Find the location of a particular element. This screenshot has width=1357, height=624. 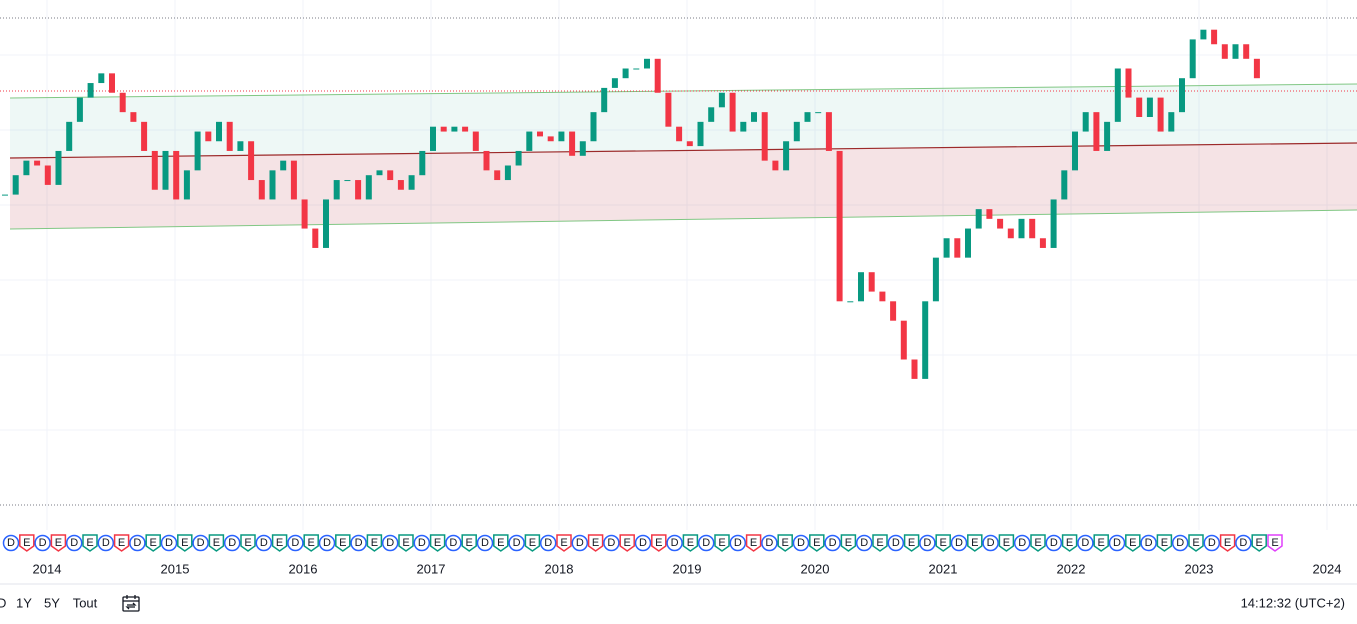

range-button: 5Y is located at coordinates (52, 602).